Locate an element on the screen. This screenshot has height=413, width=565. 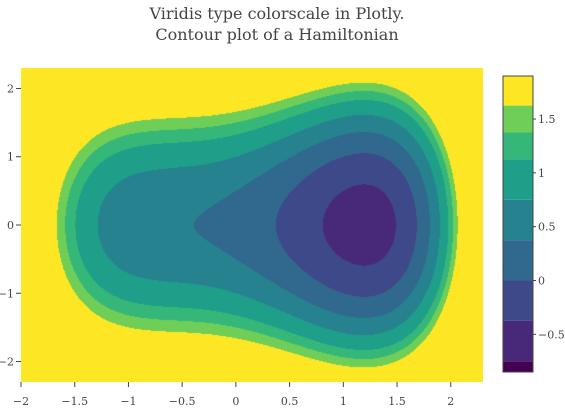
y-axis: −2 −1 0 1 2 is located at coordinates (10, 225).